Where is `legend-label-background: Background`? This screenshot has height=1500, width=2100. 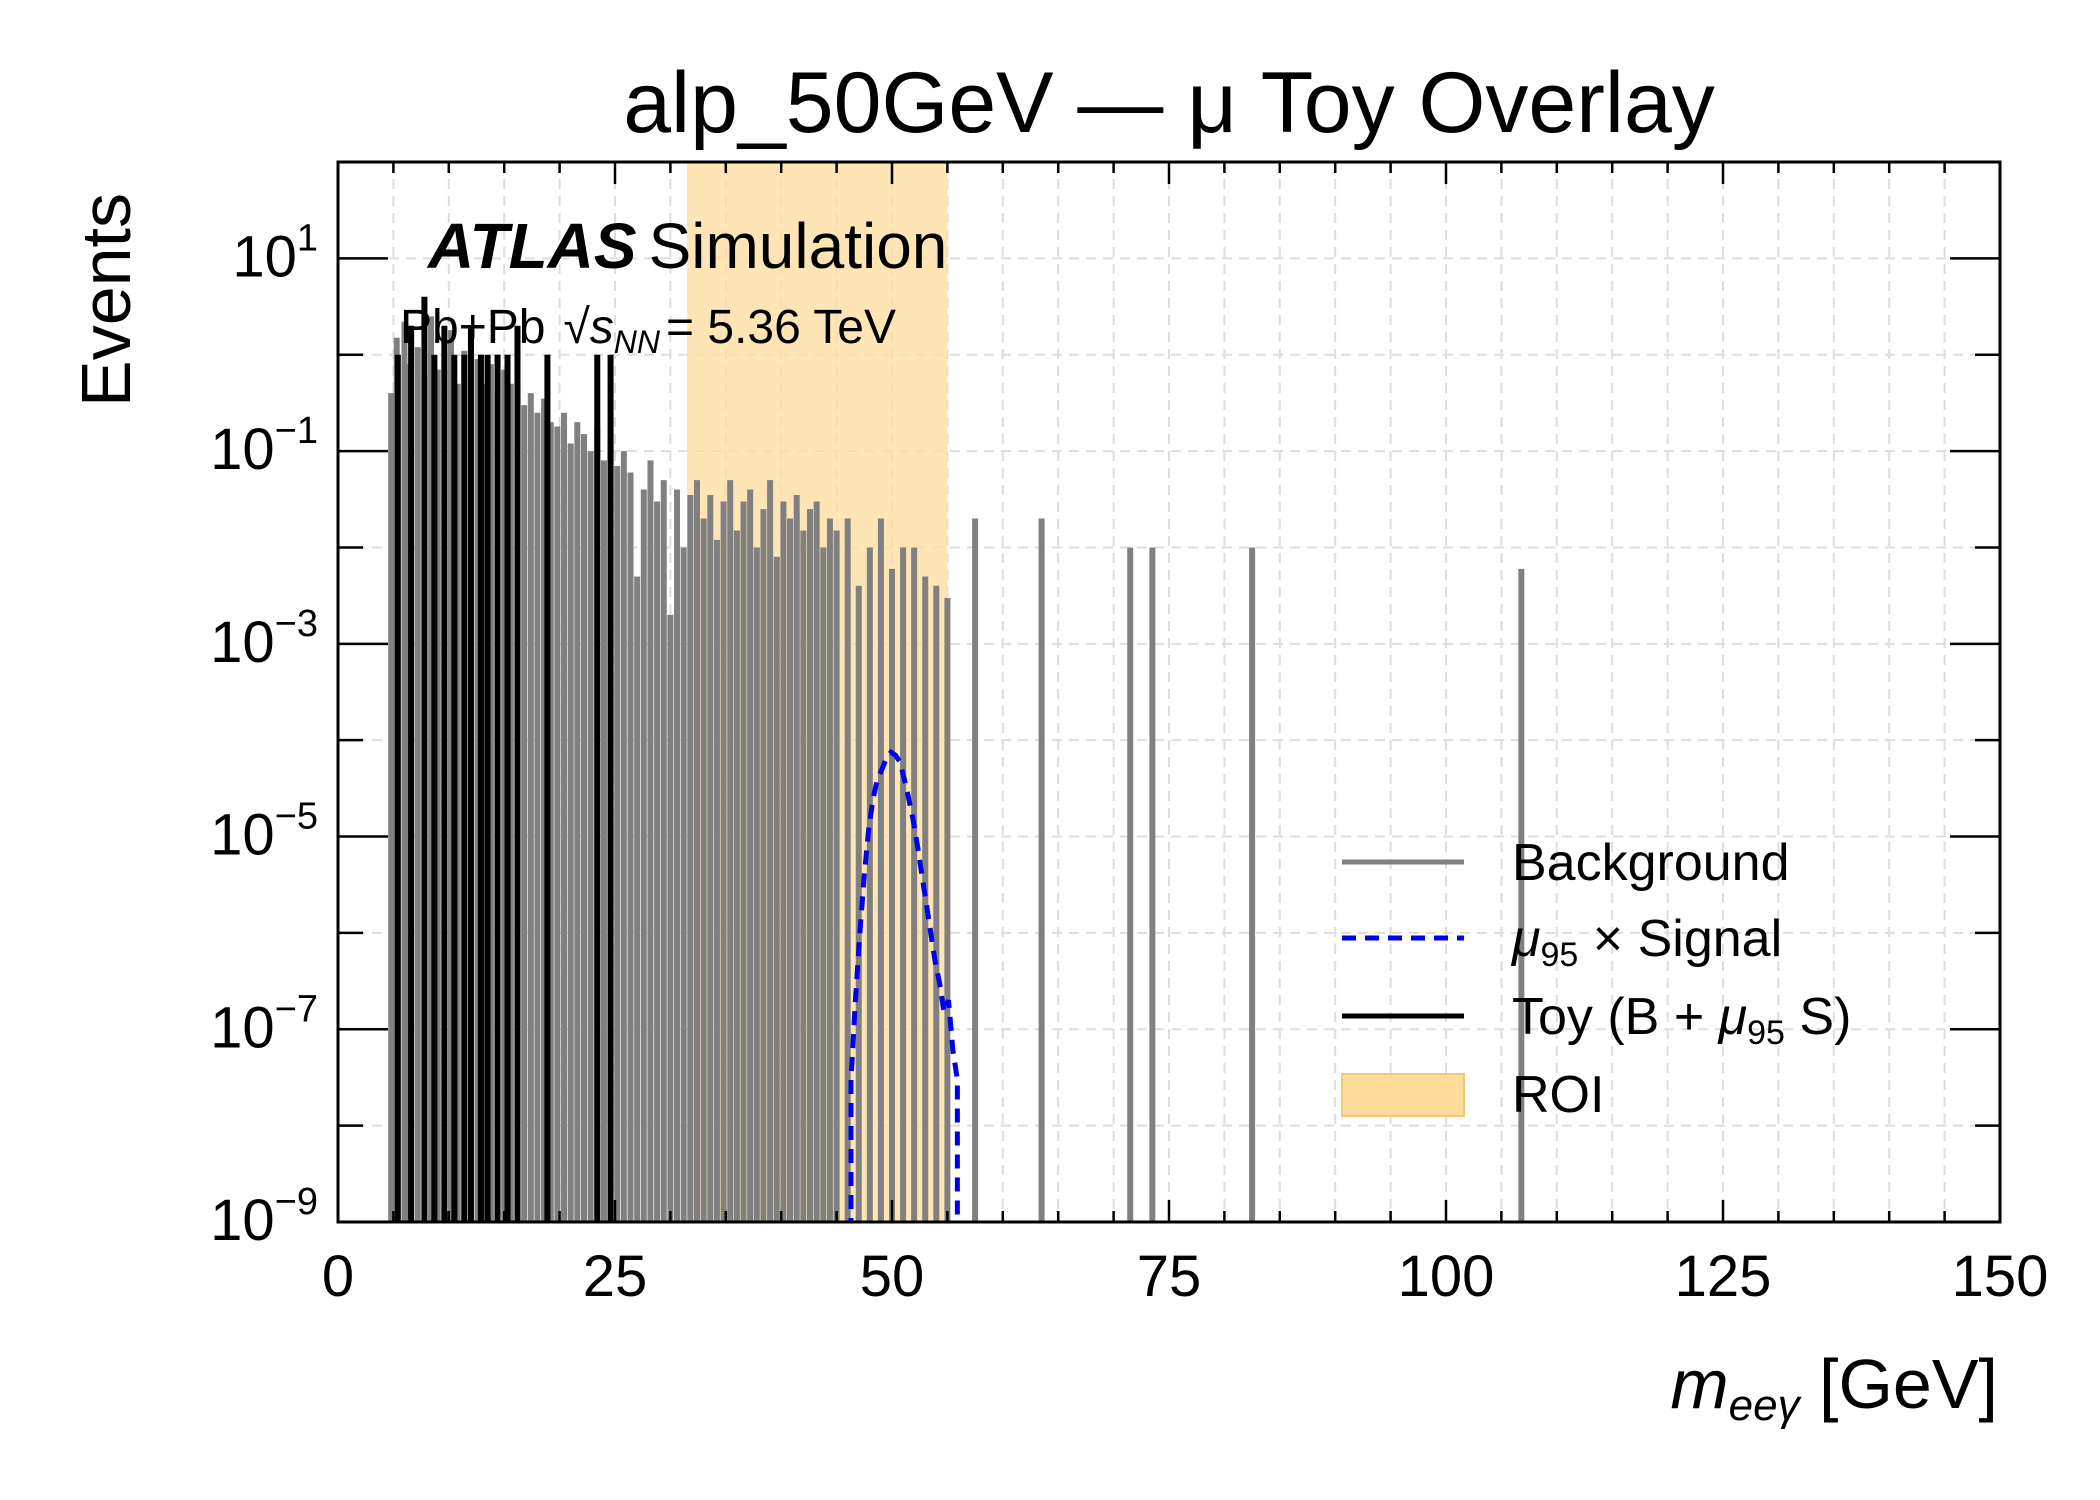
legend-label-background: Background is located at coordinates (1651, 863).